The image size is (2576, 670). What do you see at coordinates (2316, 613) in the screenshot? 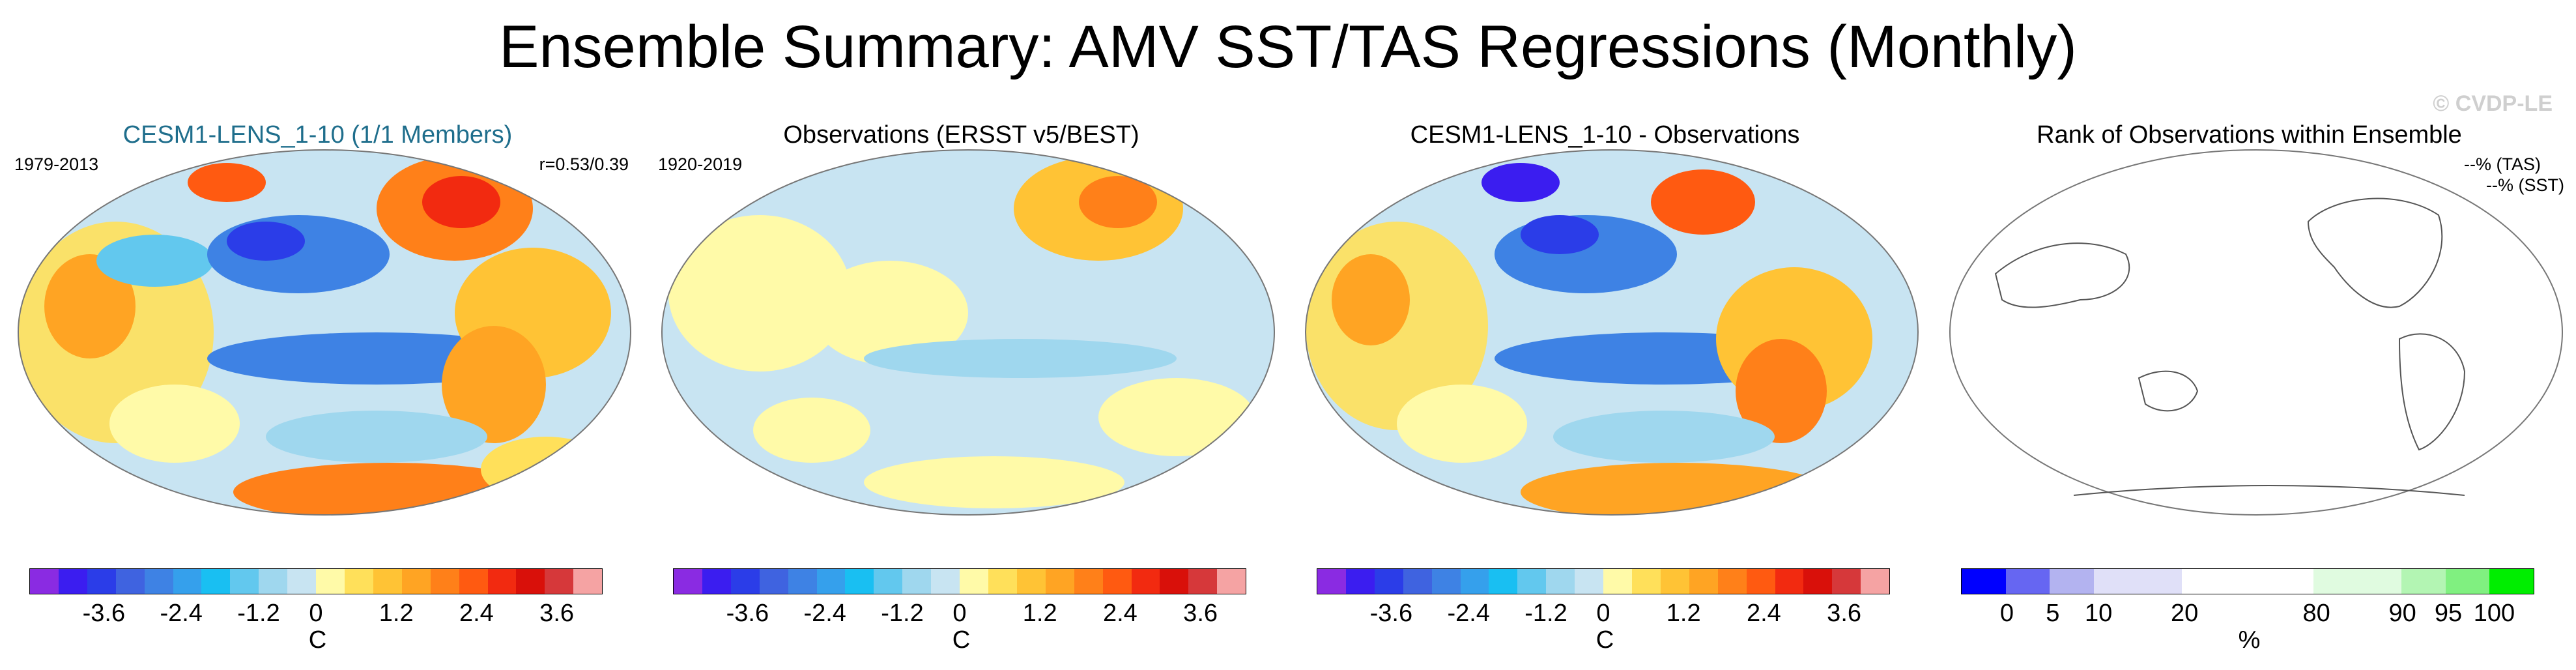
I see `tick-label: 80` at bounding box center [2316, 613].